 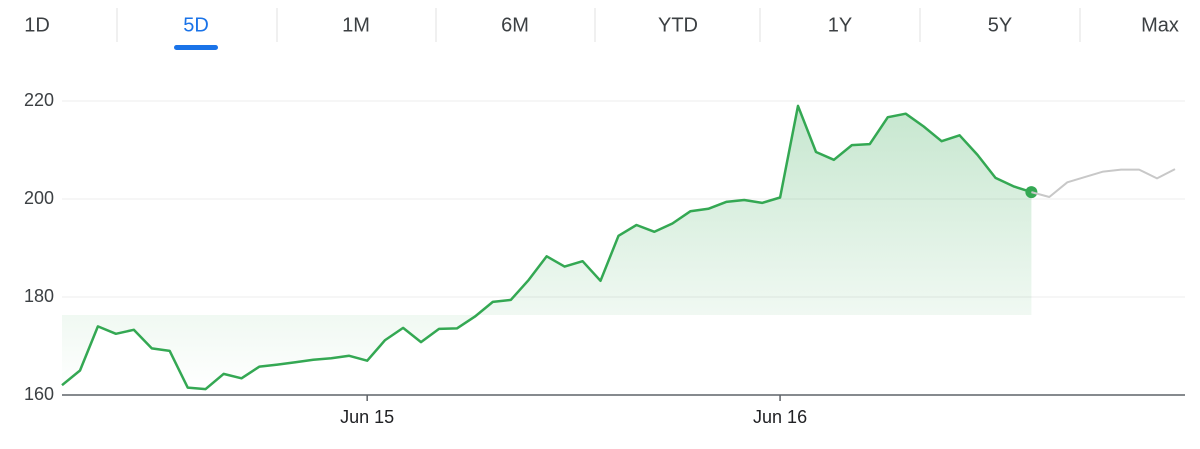 What do you see at coordinates (39, 394) in the screenshot?
I see `y-tick-label: 160` at bounding box center [39, 394].